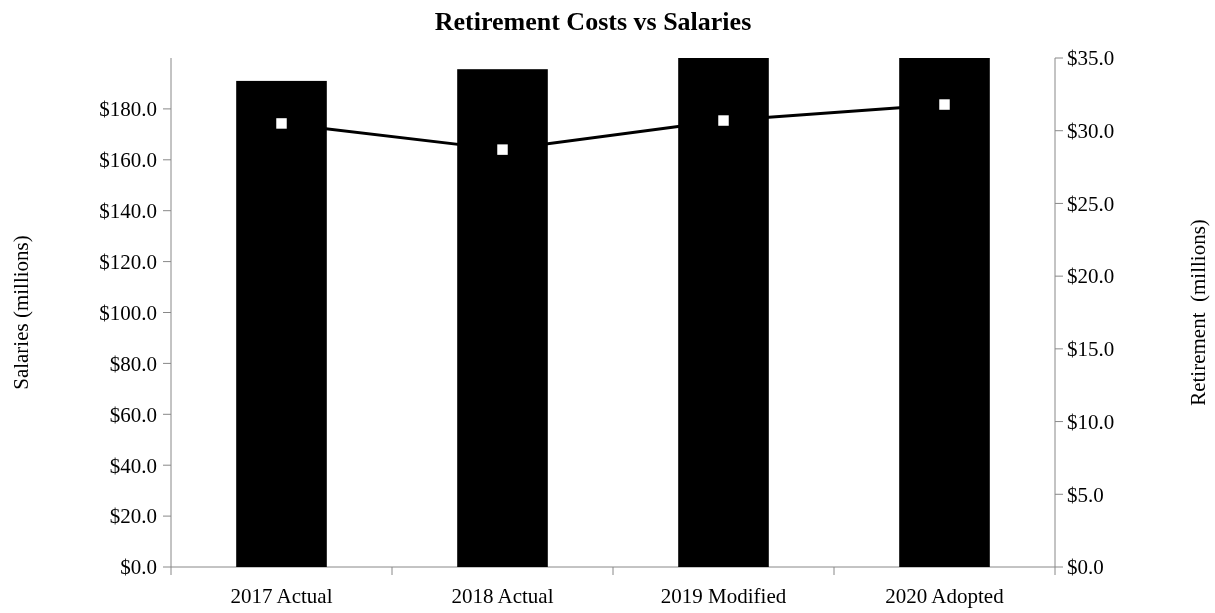 The image size is (1215, 613). What do you see at coordinates (133, 363) in the screenshot?
I see `y-tick-label: $80.0` at bounding box center [133, 363].